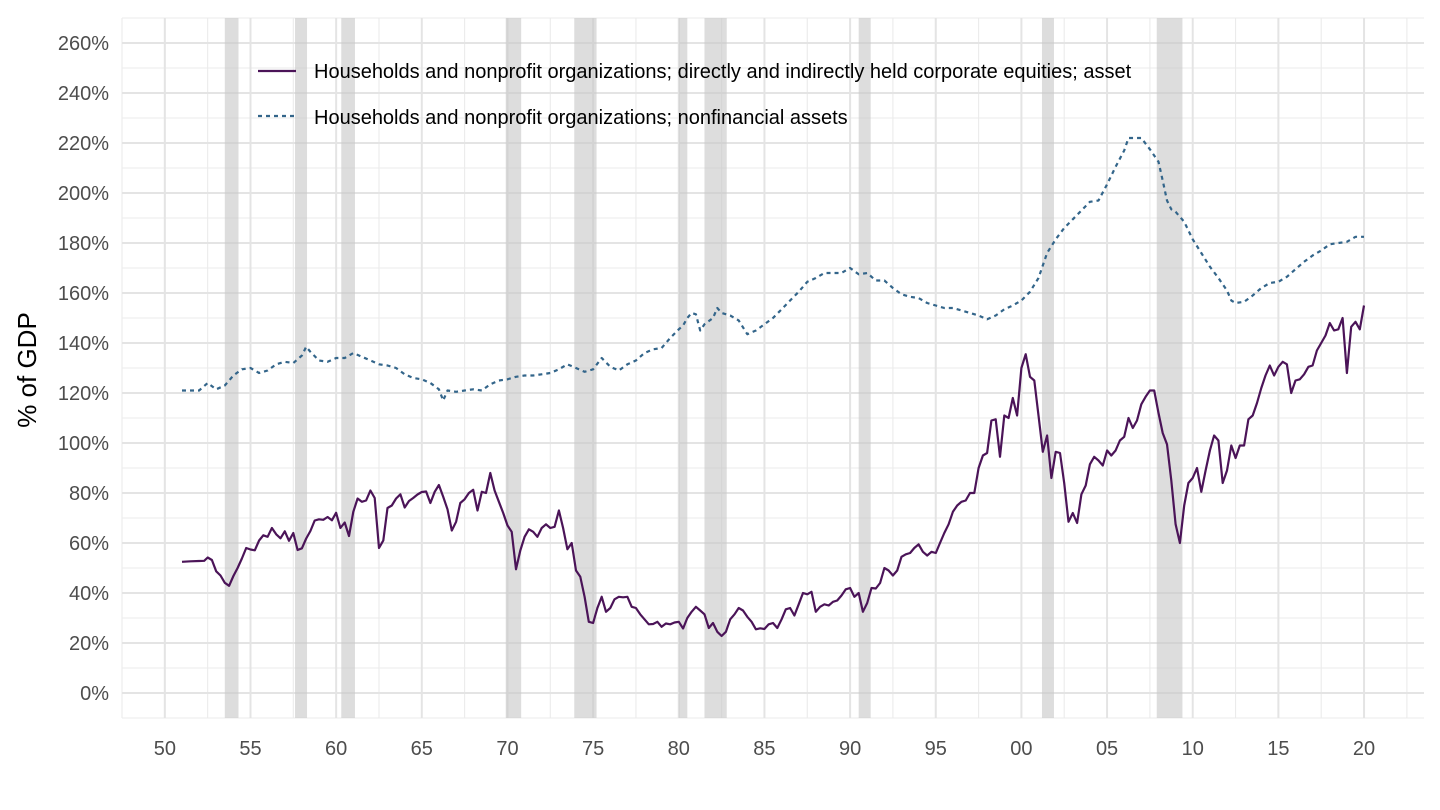 The width and height of the screenshot is (1440, 810). I want to click on x-tick-label: 00, so click(1021, 749).